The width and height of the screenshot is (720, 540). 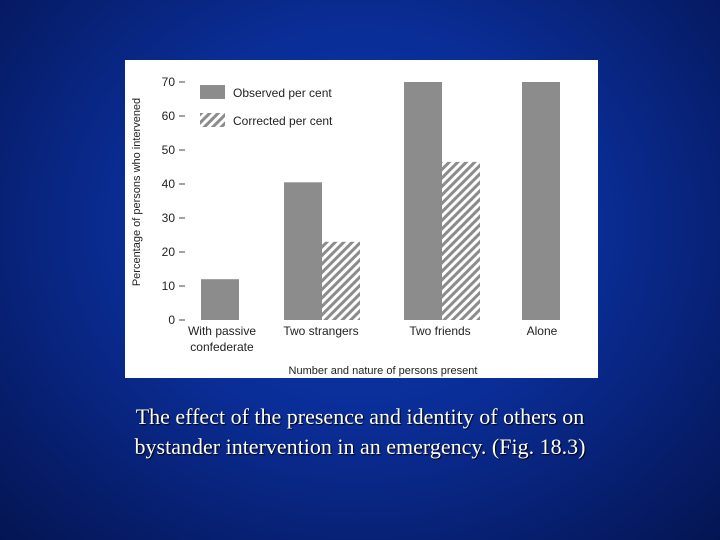 I want to click on x-axis-title: Number and nature of persons present, so click(x=383, y=371).